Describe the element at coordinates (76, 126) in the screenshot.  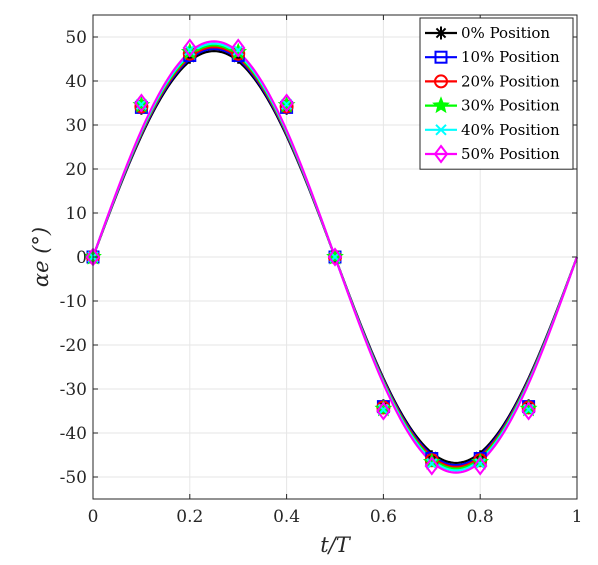
I see `y-tick-label: 30` at that location.